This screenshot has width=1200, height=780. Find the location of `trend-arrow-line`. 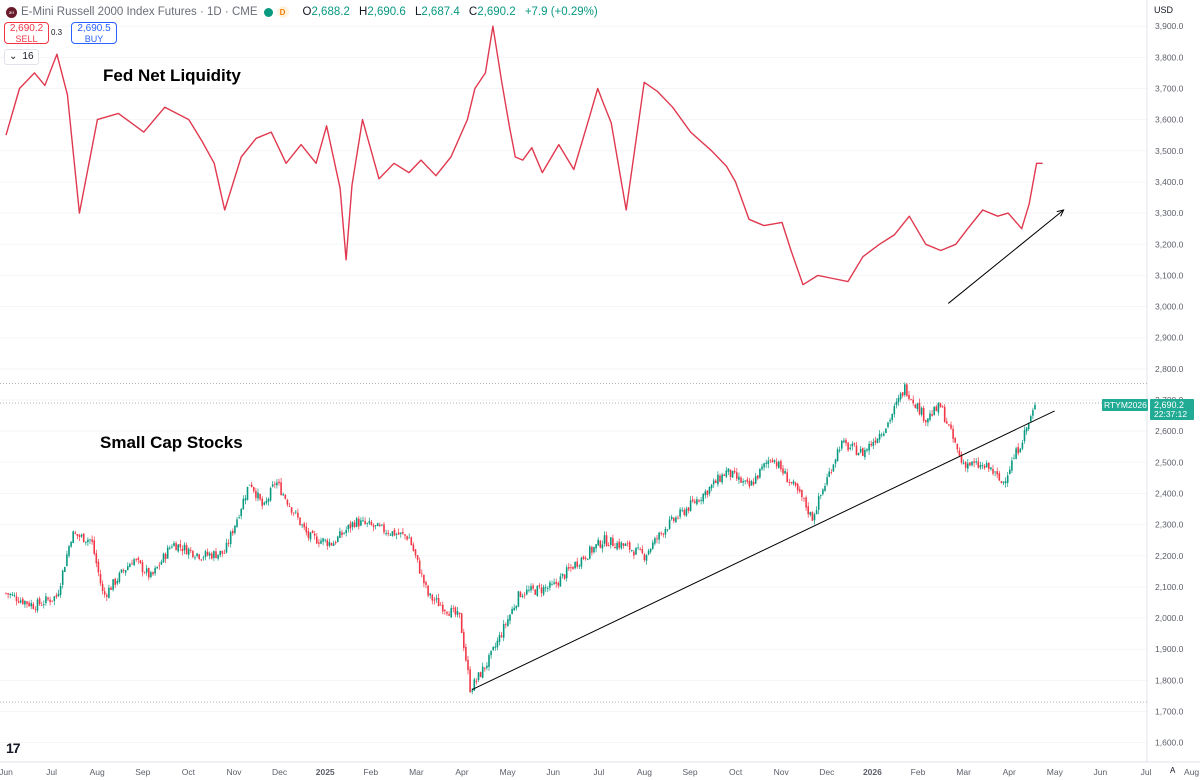

trend-arrow-line is located at coordinates (1005, 256).